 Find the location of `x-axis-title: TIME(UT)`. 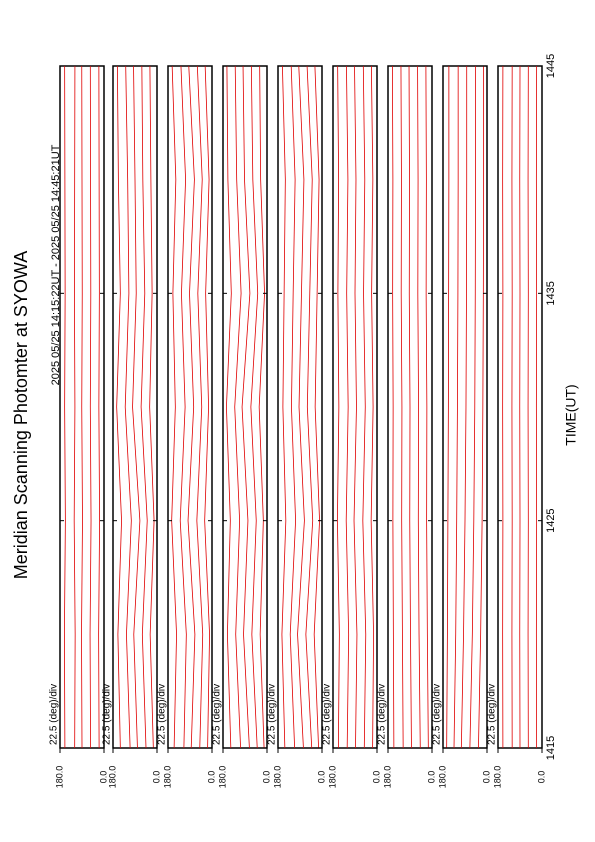

x-axis-title: TIME(UT) is located at coordinates (571, 414).